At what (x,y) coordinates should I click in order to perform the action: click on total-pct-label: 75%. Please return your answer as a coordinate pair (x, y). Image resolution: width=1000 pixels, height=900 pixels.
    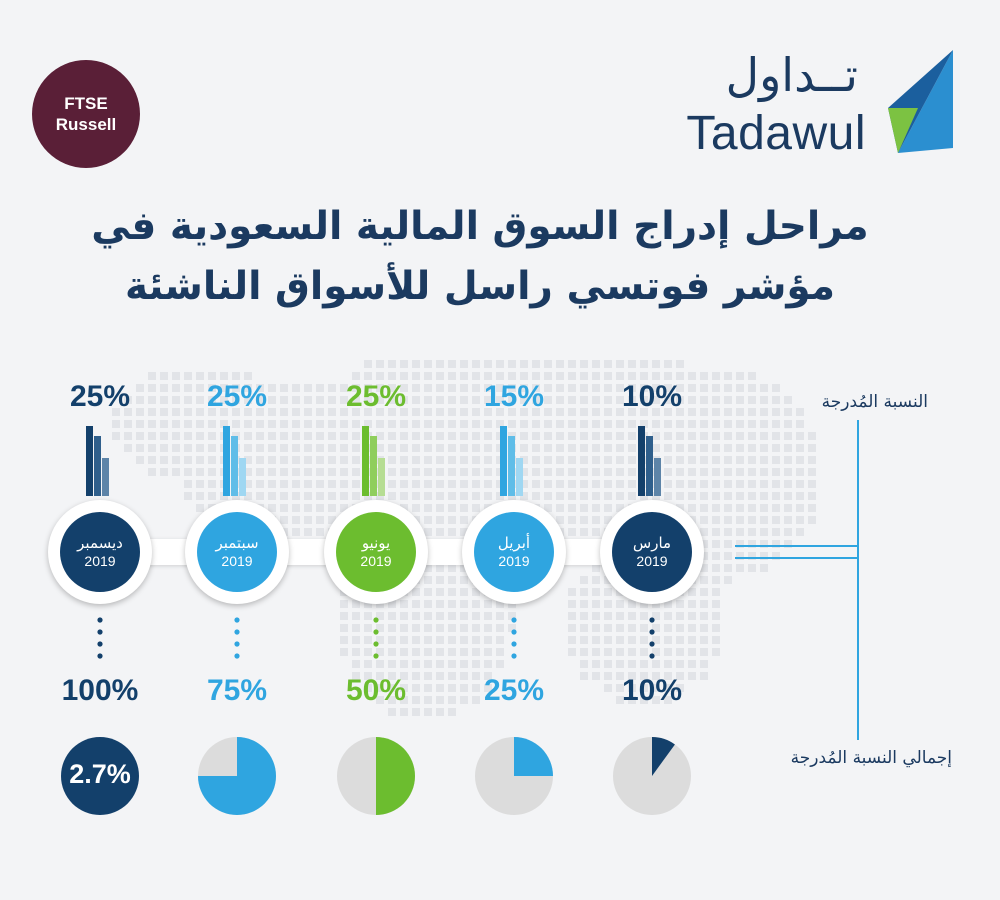
    Looking at the image, I should click on (237, 690).